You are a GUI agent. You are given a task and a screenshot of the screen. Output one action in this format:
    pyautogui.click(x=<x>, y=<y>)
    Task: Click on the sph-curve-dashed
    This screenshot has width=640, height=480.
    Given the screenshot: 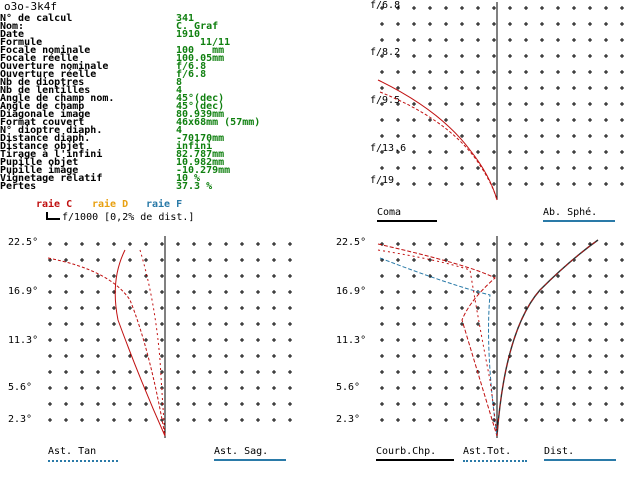 What is the action you would take?
    pyautogui.click(x=438, y=146)
    